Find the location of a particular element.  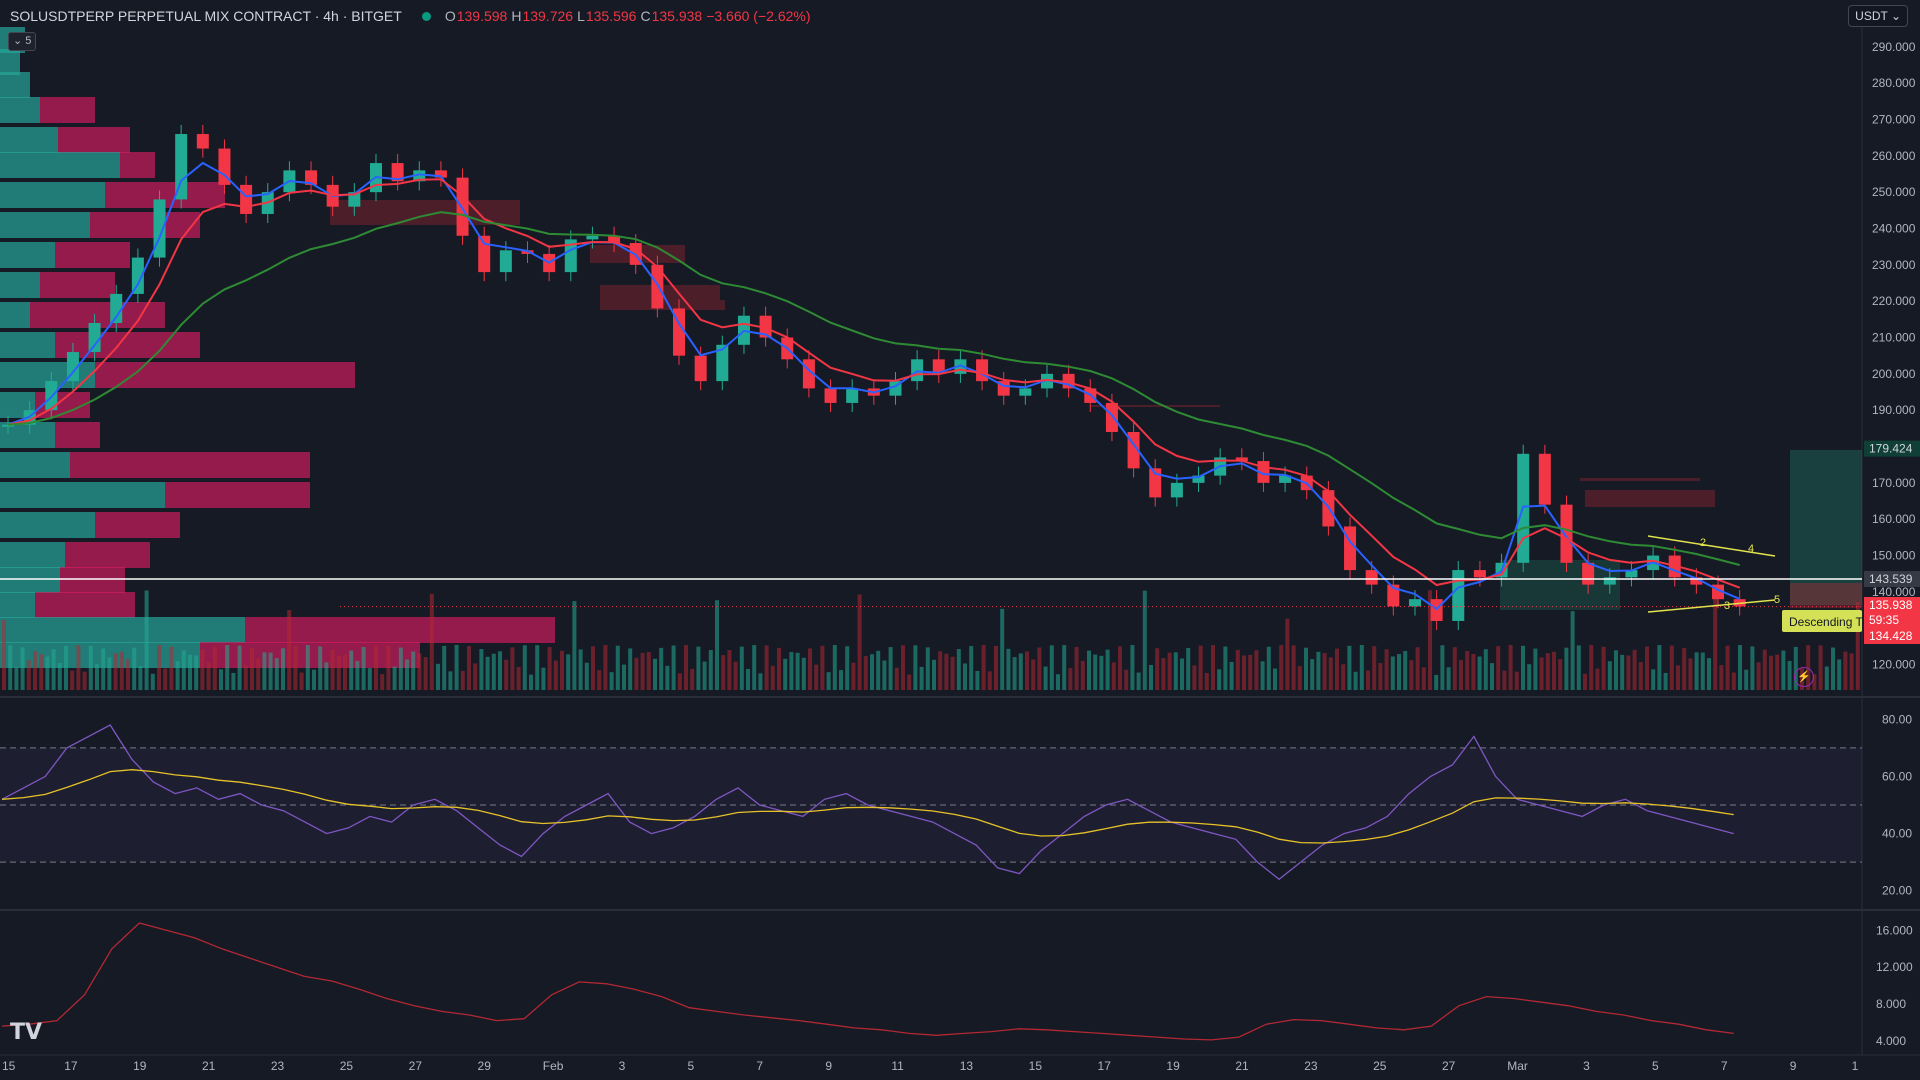

target-zone is located at coordinates (1826, 527).